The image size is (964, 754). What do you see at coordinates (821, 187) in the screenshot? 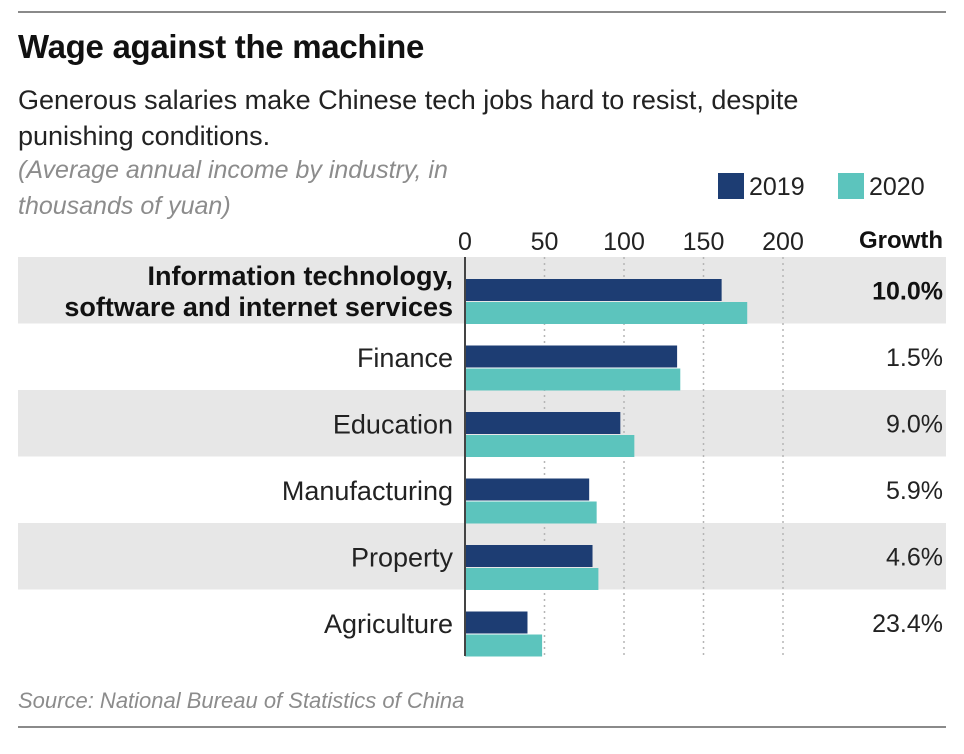
I see `legend: 2019 2020` at bounding box center [821, 187].